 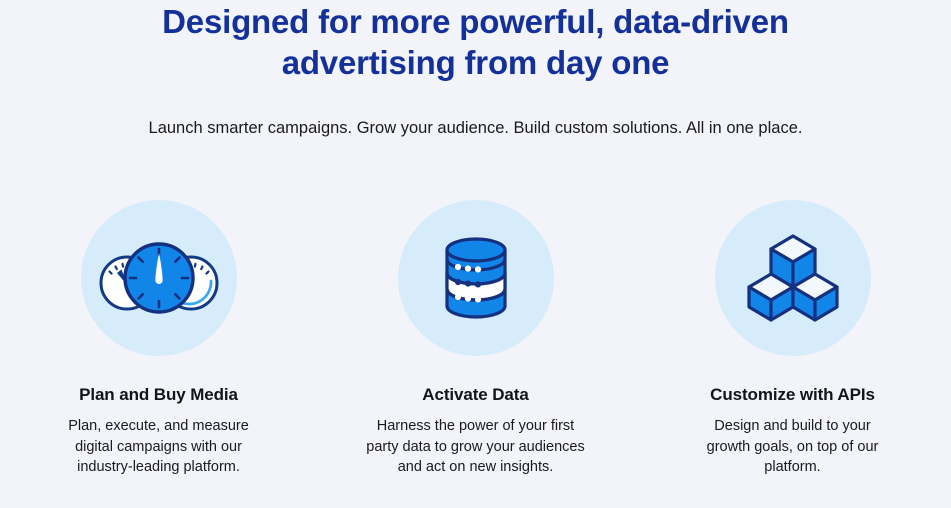 I want to click on speedometer-gauges-icon, so click(x=158, y=278).